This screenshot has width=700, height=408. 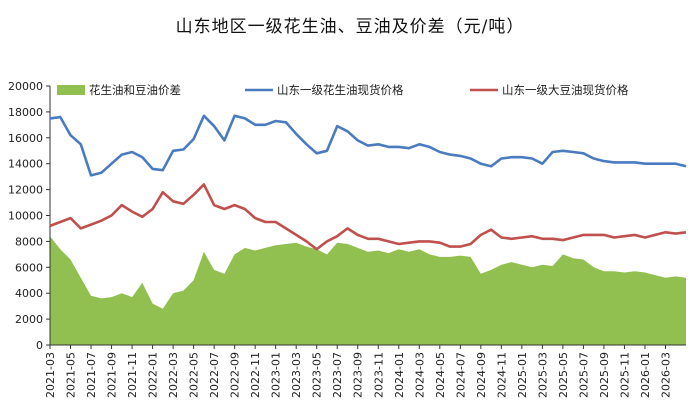 What do you see at coordinates (276, 375) in the screenshot?
I see `x-tick-label-11: 2023-01` at bounding box center [276, 375].